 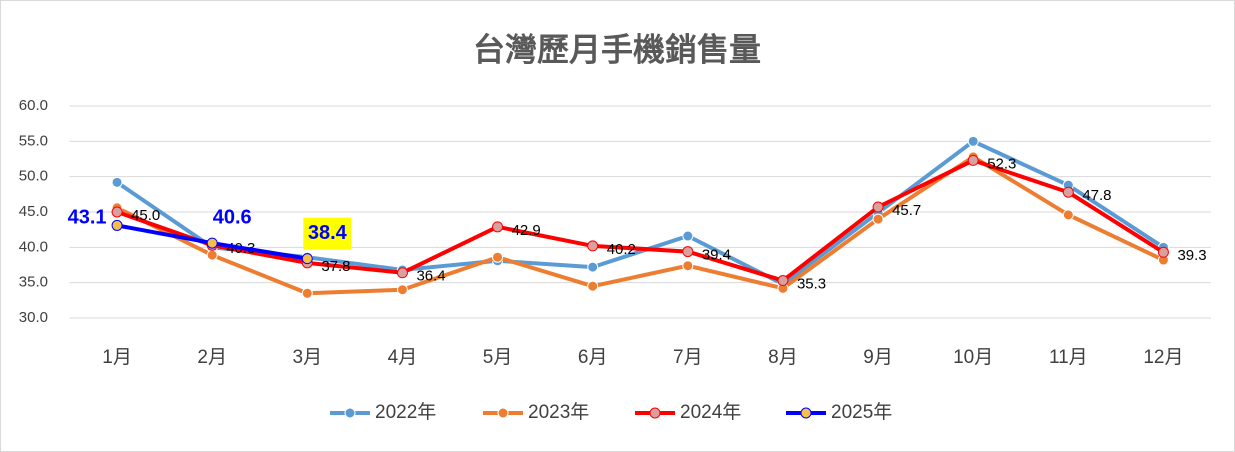 I want to click on data-label: 52.3, so click(x=1001, y=163).